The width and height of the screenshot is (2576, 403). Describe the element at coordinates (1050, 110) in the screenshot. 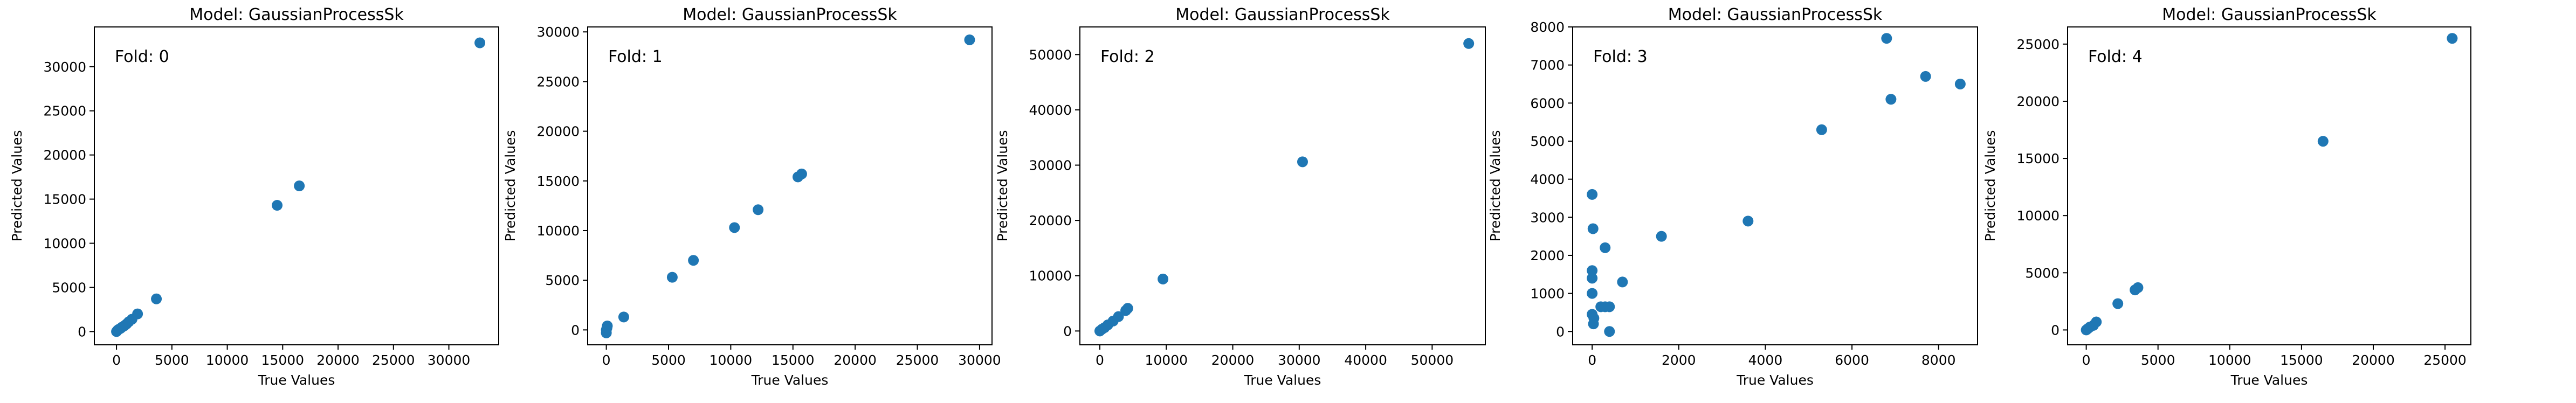

I see `y-tick-label: 40000` at that location.